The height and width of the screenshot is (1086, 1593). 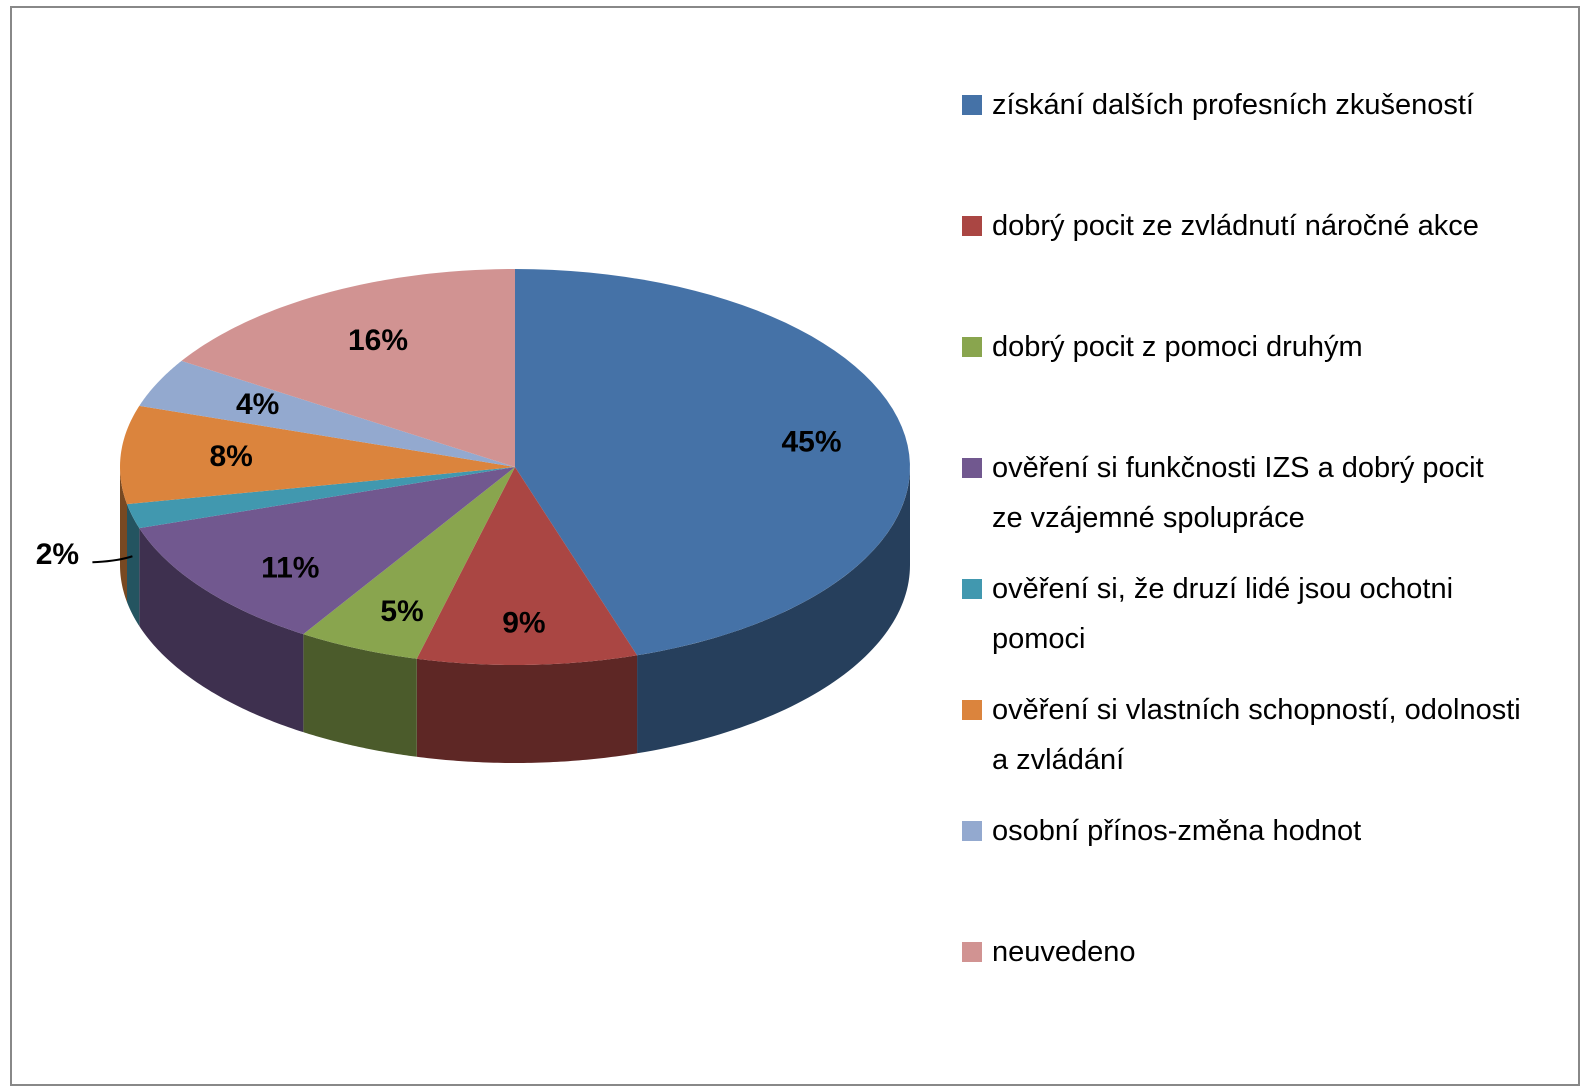 What do you see at coordinates (290, 567) in the screenshot?
I see `data-label: 11%` at bounding box center [290, 567].